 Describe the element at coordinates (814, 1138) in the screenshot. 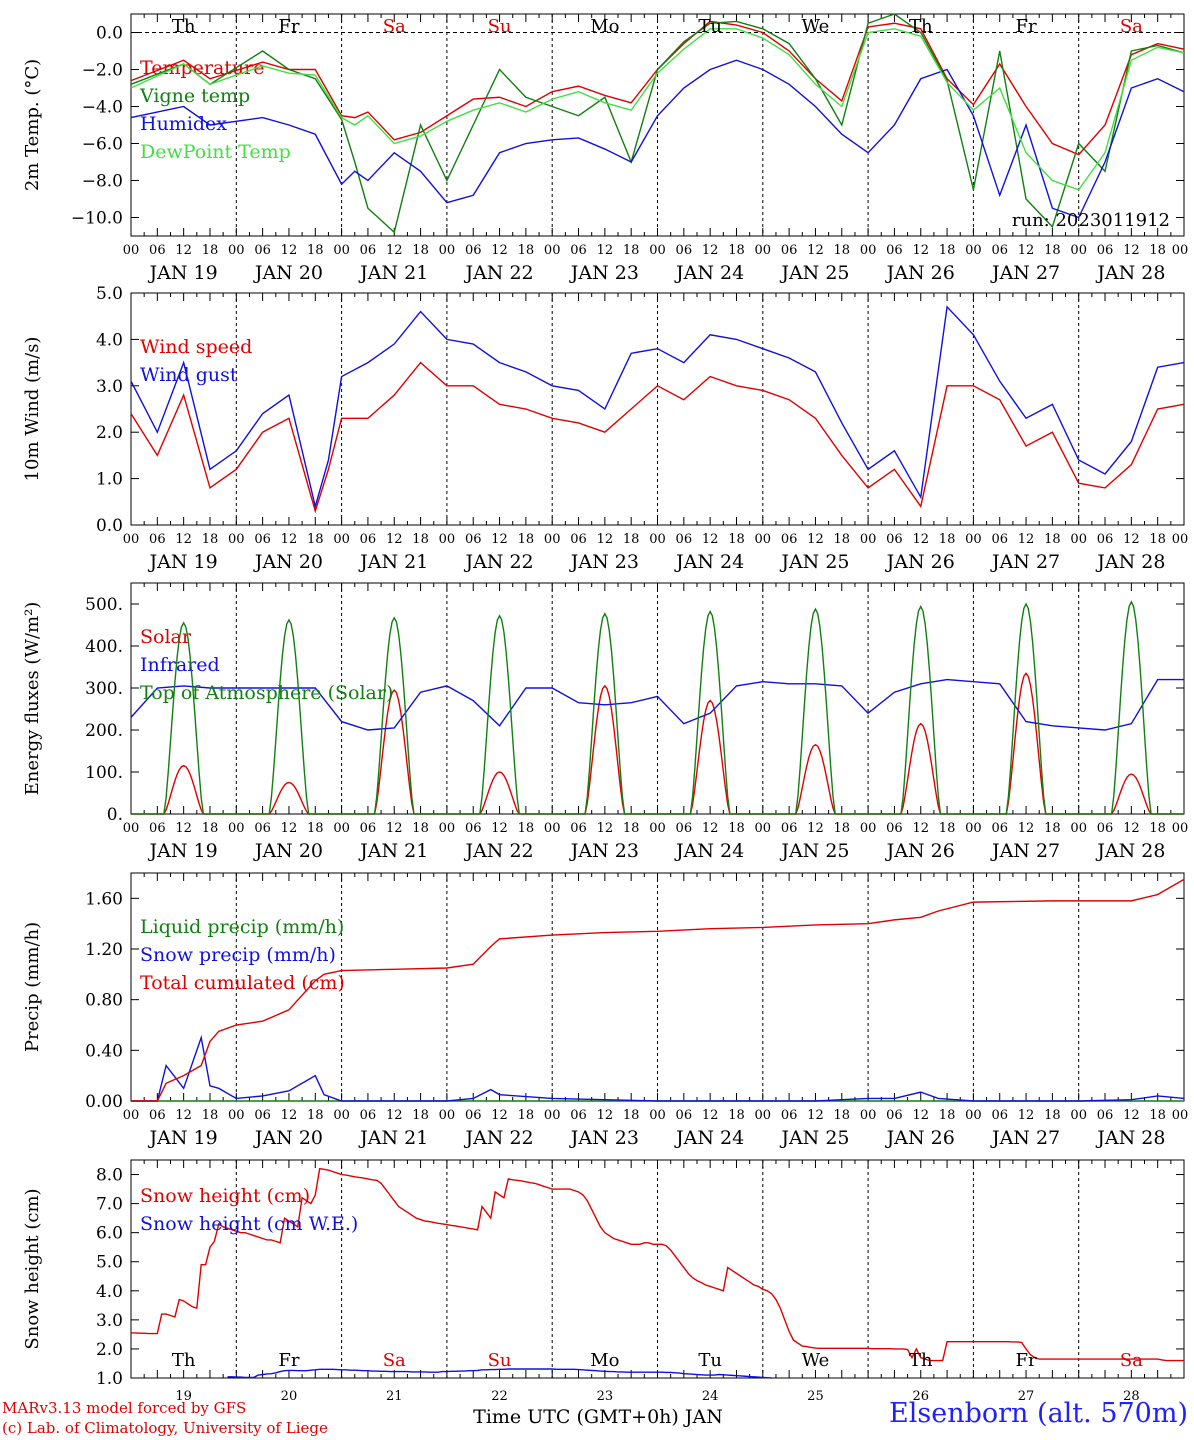

I see `x-day-label: JAN 25` at that location.